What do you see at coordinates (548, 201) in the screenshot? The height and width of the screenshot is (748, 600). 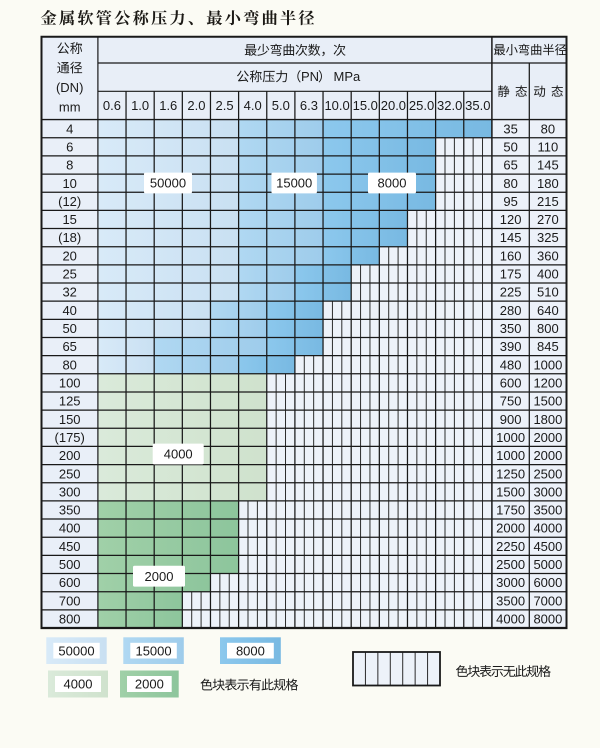 I see `svg-text: 215` at bounding box center [548, 201].